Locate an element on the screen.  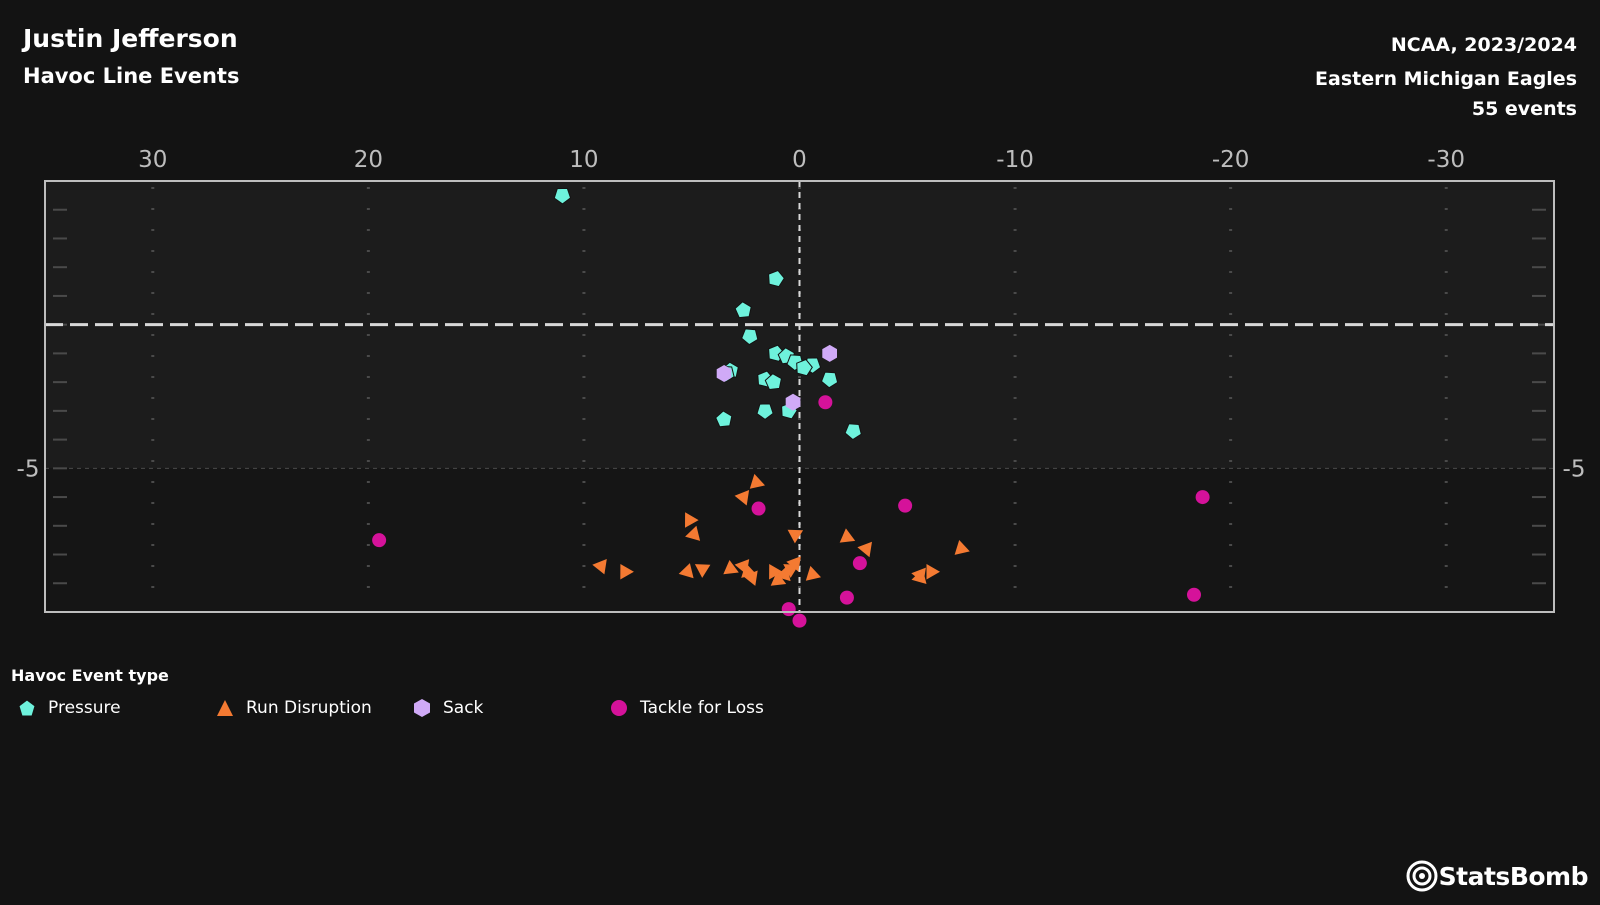
x-tick-label: 10 is located at coordinates (583, 160).